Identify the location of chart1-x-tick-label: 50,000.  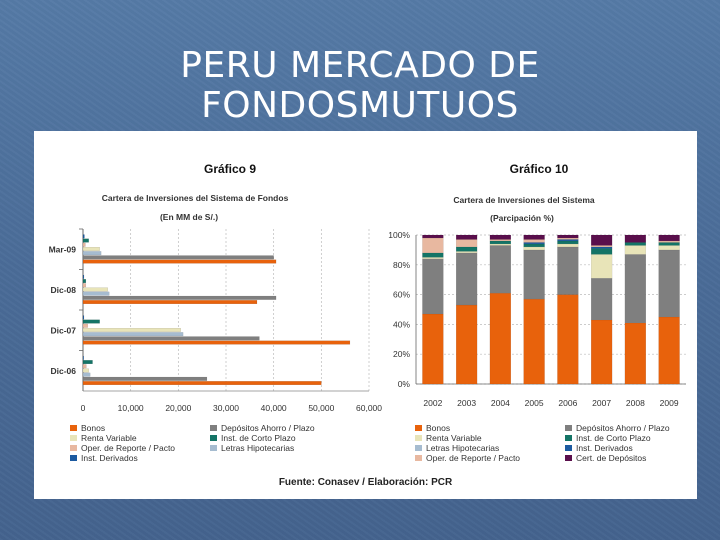
(321, 408).